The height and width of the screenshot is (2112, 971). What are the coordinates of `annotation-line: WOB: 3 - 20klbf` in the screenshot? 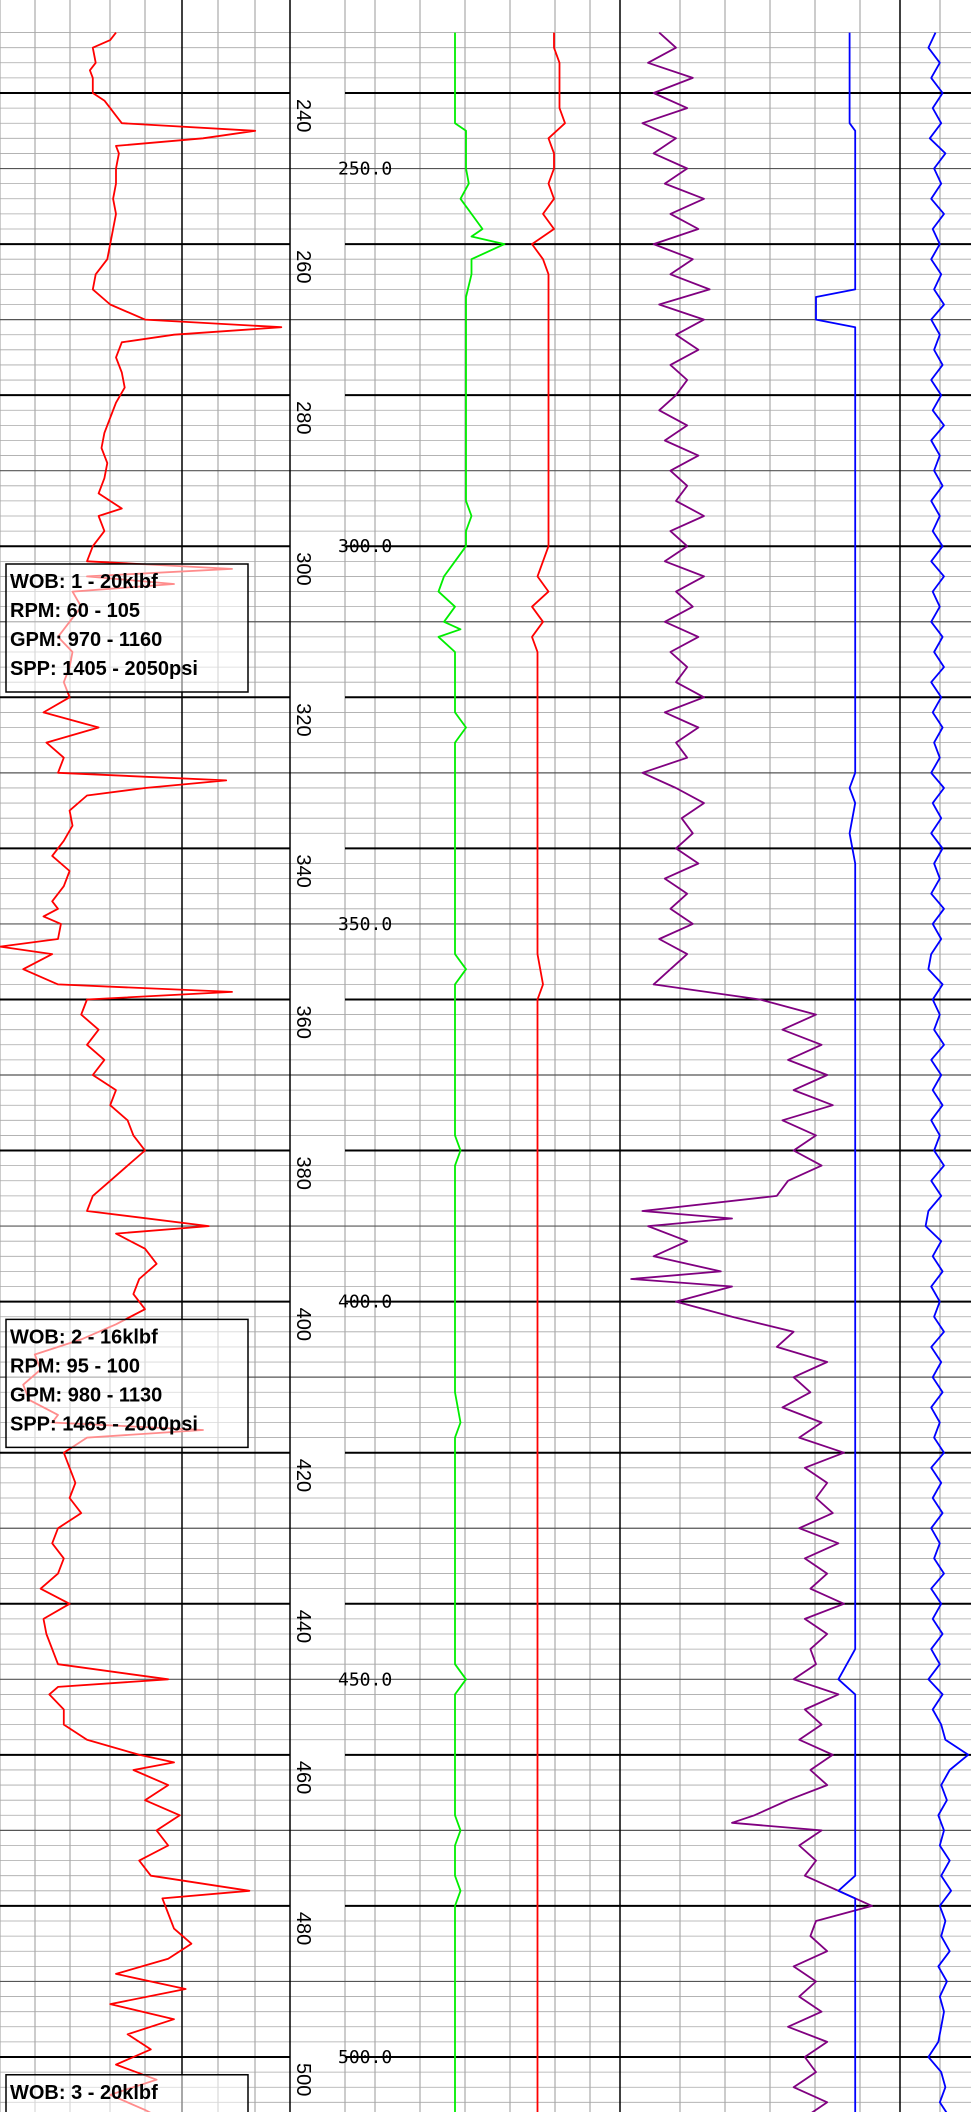 It's located at (84, 2093).